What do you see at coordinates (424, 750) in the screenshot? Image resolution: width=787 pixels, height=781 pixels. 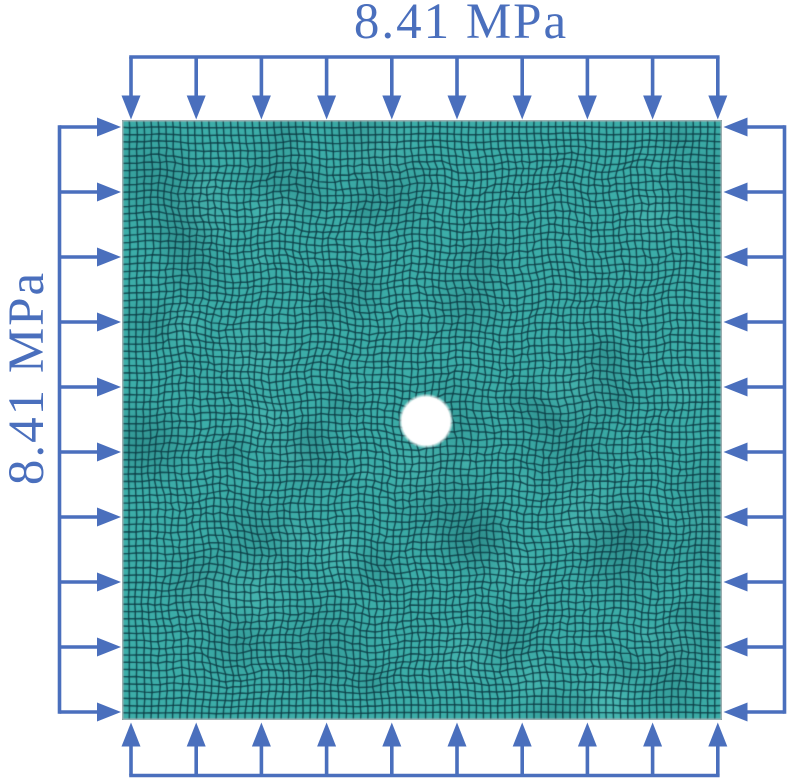 I see `bottom-load-arrows` at bounding box center [424, 750].